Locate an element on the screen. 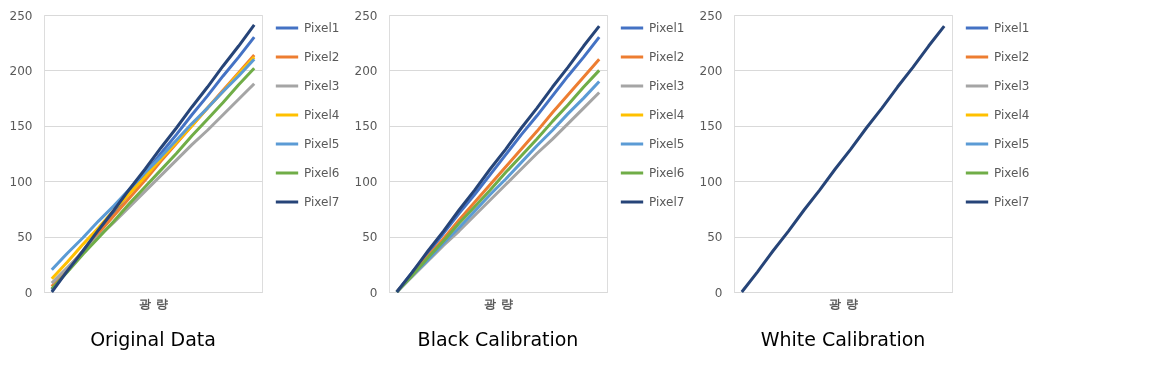  line-series is located at coordinates (843, 159).